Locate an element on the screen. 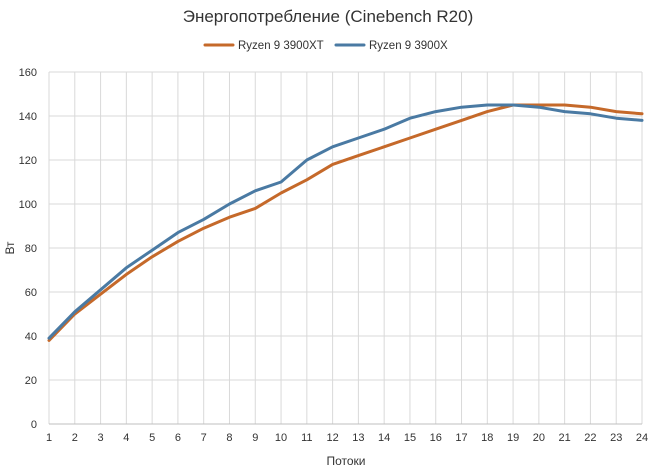  x-axis: 1 2 3 4 5 6 7 8 9 10 11 12 13 14 15 16 17 18 19 20 21 22 23 24 is located at coordinates (347, 438).